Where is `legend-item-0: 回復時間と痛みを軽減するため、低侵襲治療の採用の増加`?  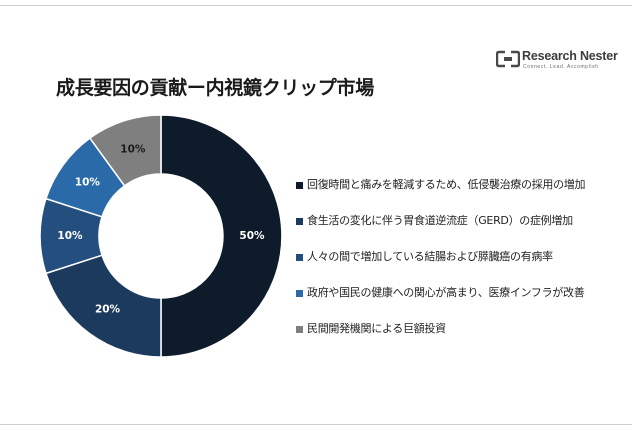
legend-item-0: 回復時間と痛みを軽減するため、低侵襲治療の採用の増加 is located at coordinates (461, 194).